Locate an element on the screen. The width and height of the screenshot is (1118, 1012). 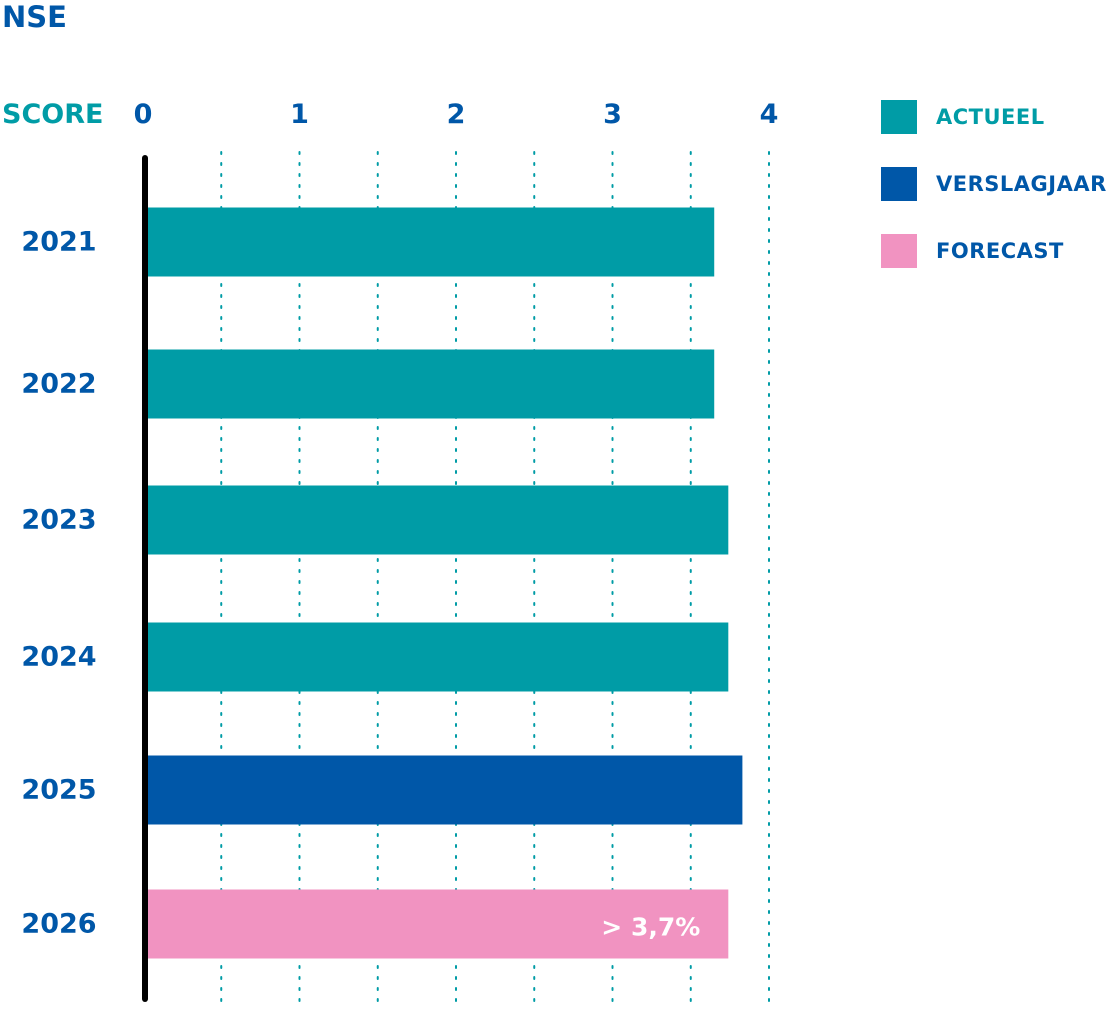
x-tick-label-3: 3 is located at coordinates (612, 114).